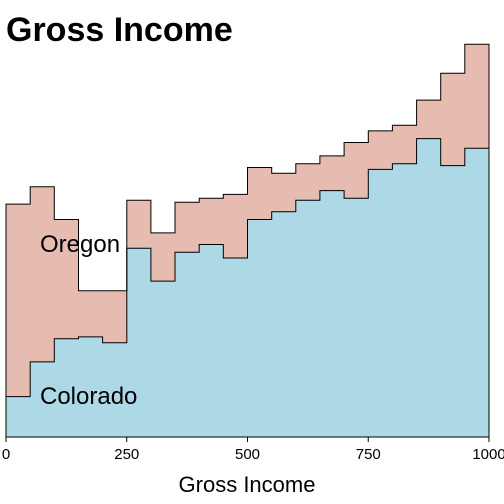  What do you see at coordinates (88, 396) in the screenshot?
I see `series-label-colorado: Colorado` at bounding box center [88, 396].